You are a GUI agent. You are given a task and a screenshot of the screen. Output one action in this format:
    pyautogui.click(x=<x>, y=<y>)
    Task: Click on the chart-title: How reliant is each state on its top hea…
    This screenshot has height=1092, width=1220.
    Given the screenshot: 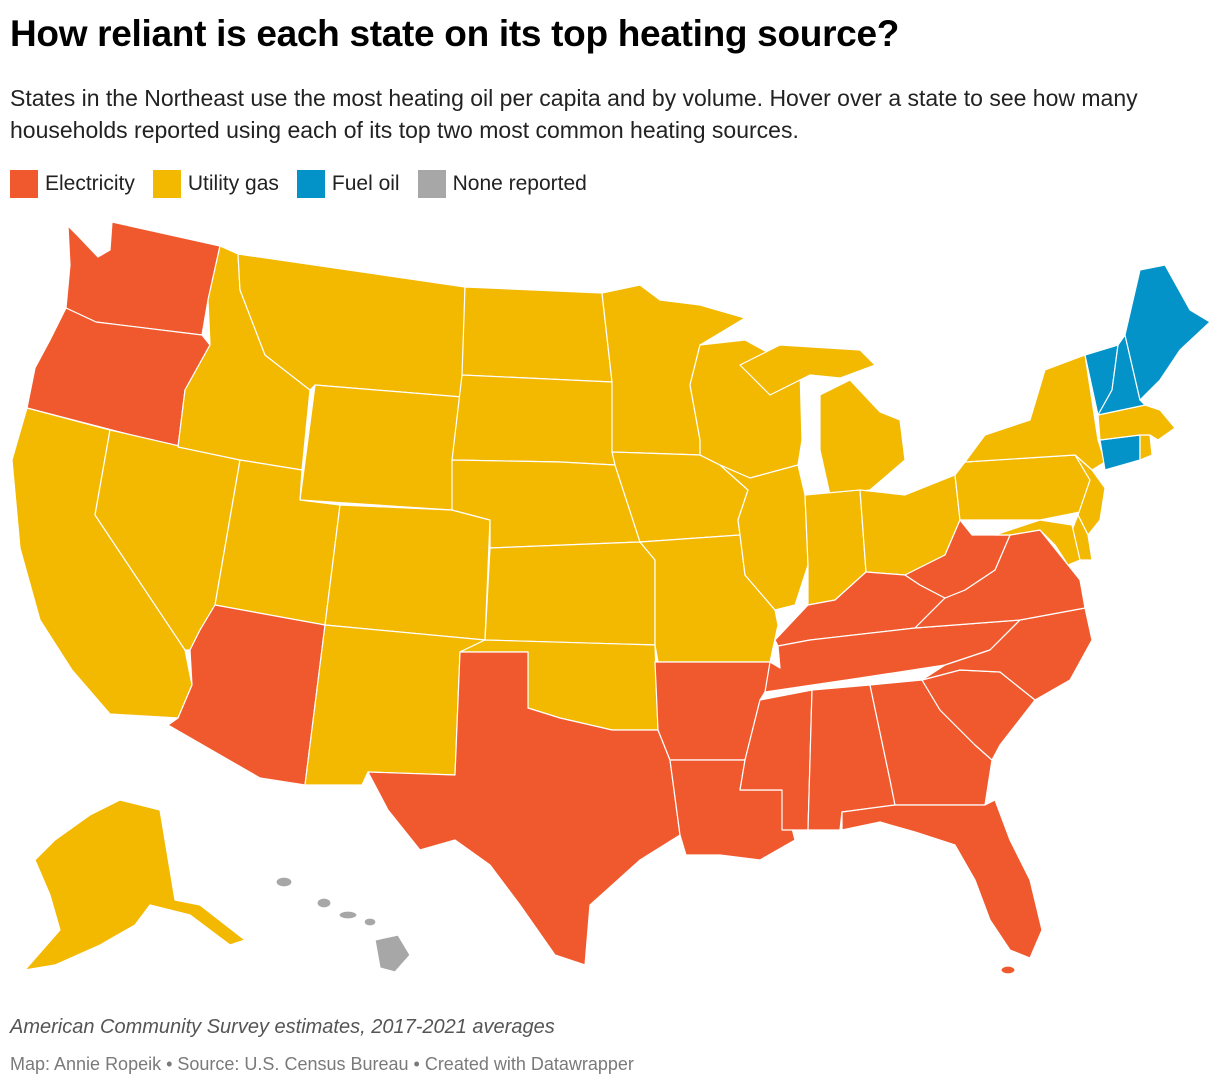 What is the action you would take?
    pyautogui.click(x=455, y=33)
    